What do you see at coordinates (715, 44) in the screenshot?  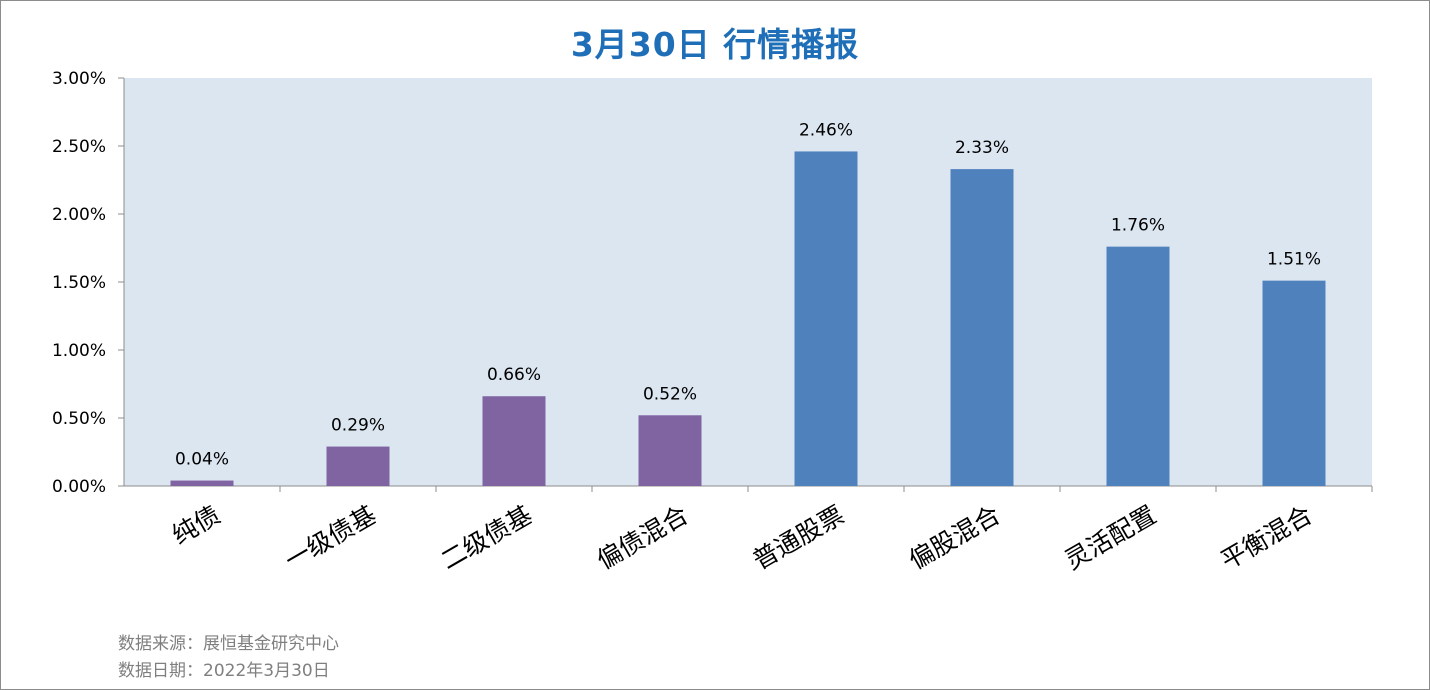 I see `chart-title: 3月30日 行情播报` at bounding box center [715, 44].